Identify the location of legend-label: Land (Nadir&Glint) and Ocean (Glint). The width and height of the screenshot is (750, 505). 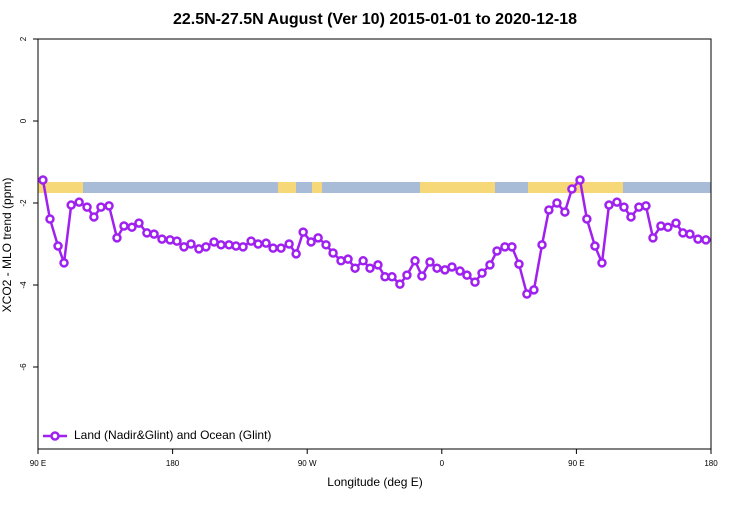
(172, 435).